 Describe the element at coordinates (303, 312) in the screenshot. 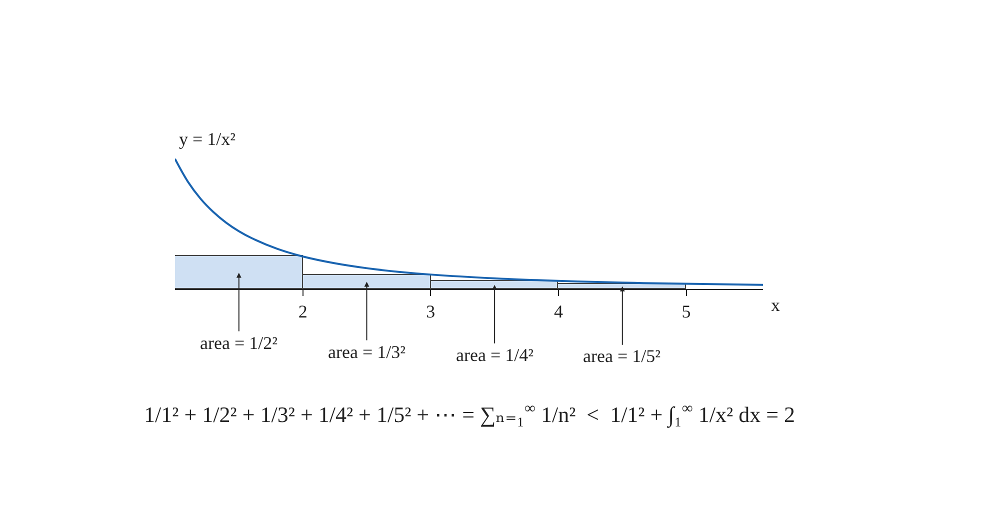

I see `x-tick-label: 2` at that location.